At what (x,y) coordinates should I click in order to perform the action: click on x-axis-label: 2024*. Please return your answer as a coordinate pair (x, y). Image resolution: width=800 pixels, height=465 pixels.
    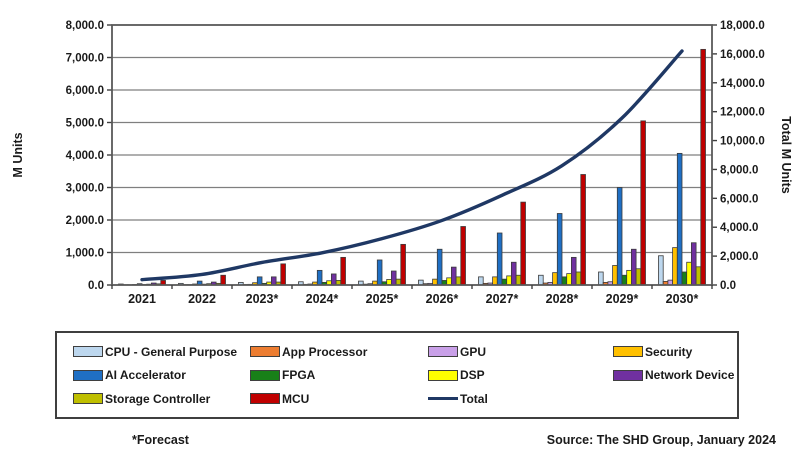
    Looking at the image, I should click on (322, 299).